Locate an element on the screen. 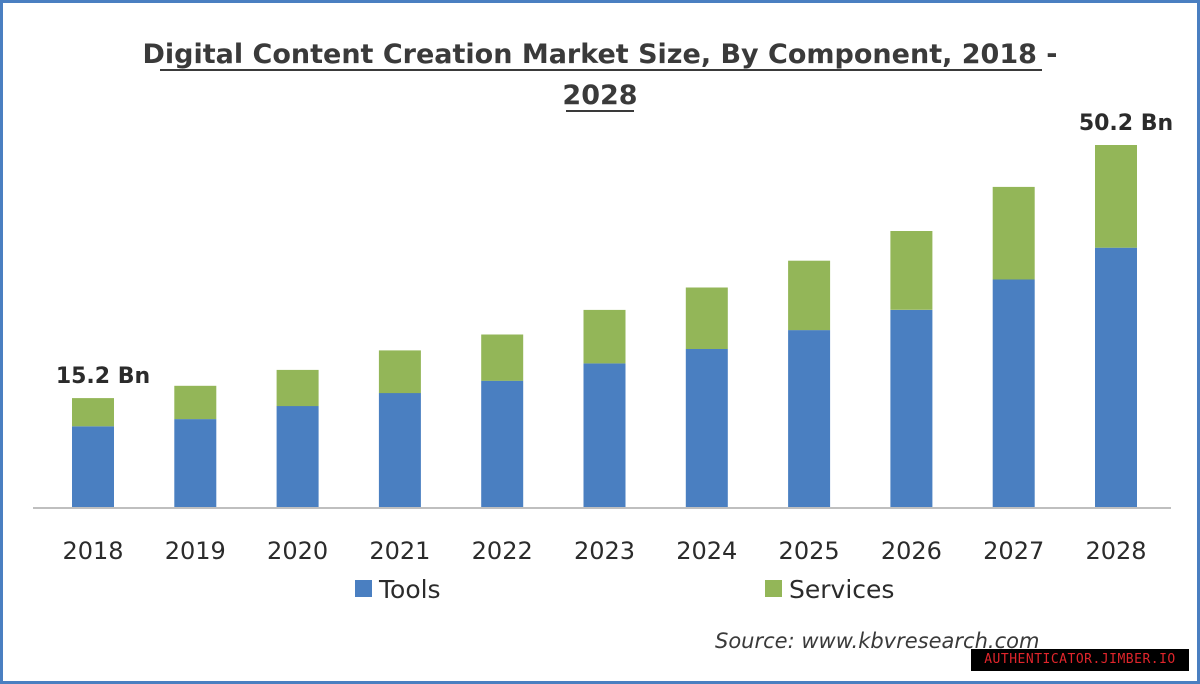 The width and height of the screenshot is (1200, 684). total-label-2028: 50.2 Bn is located at coordinates (1126, 123).